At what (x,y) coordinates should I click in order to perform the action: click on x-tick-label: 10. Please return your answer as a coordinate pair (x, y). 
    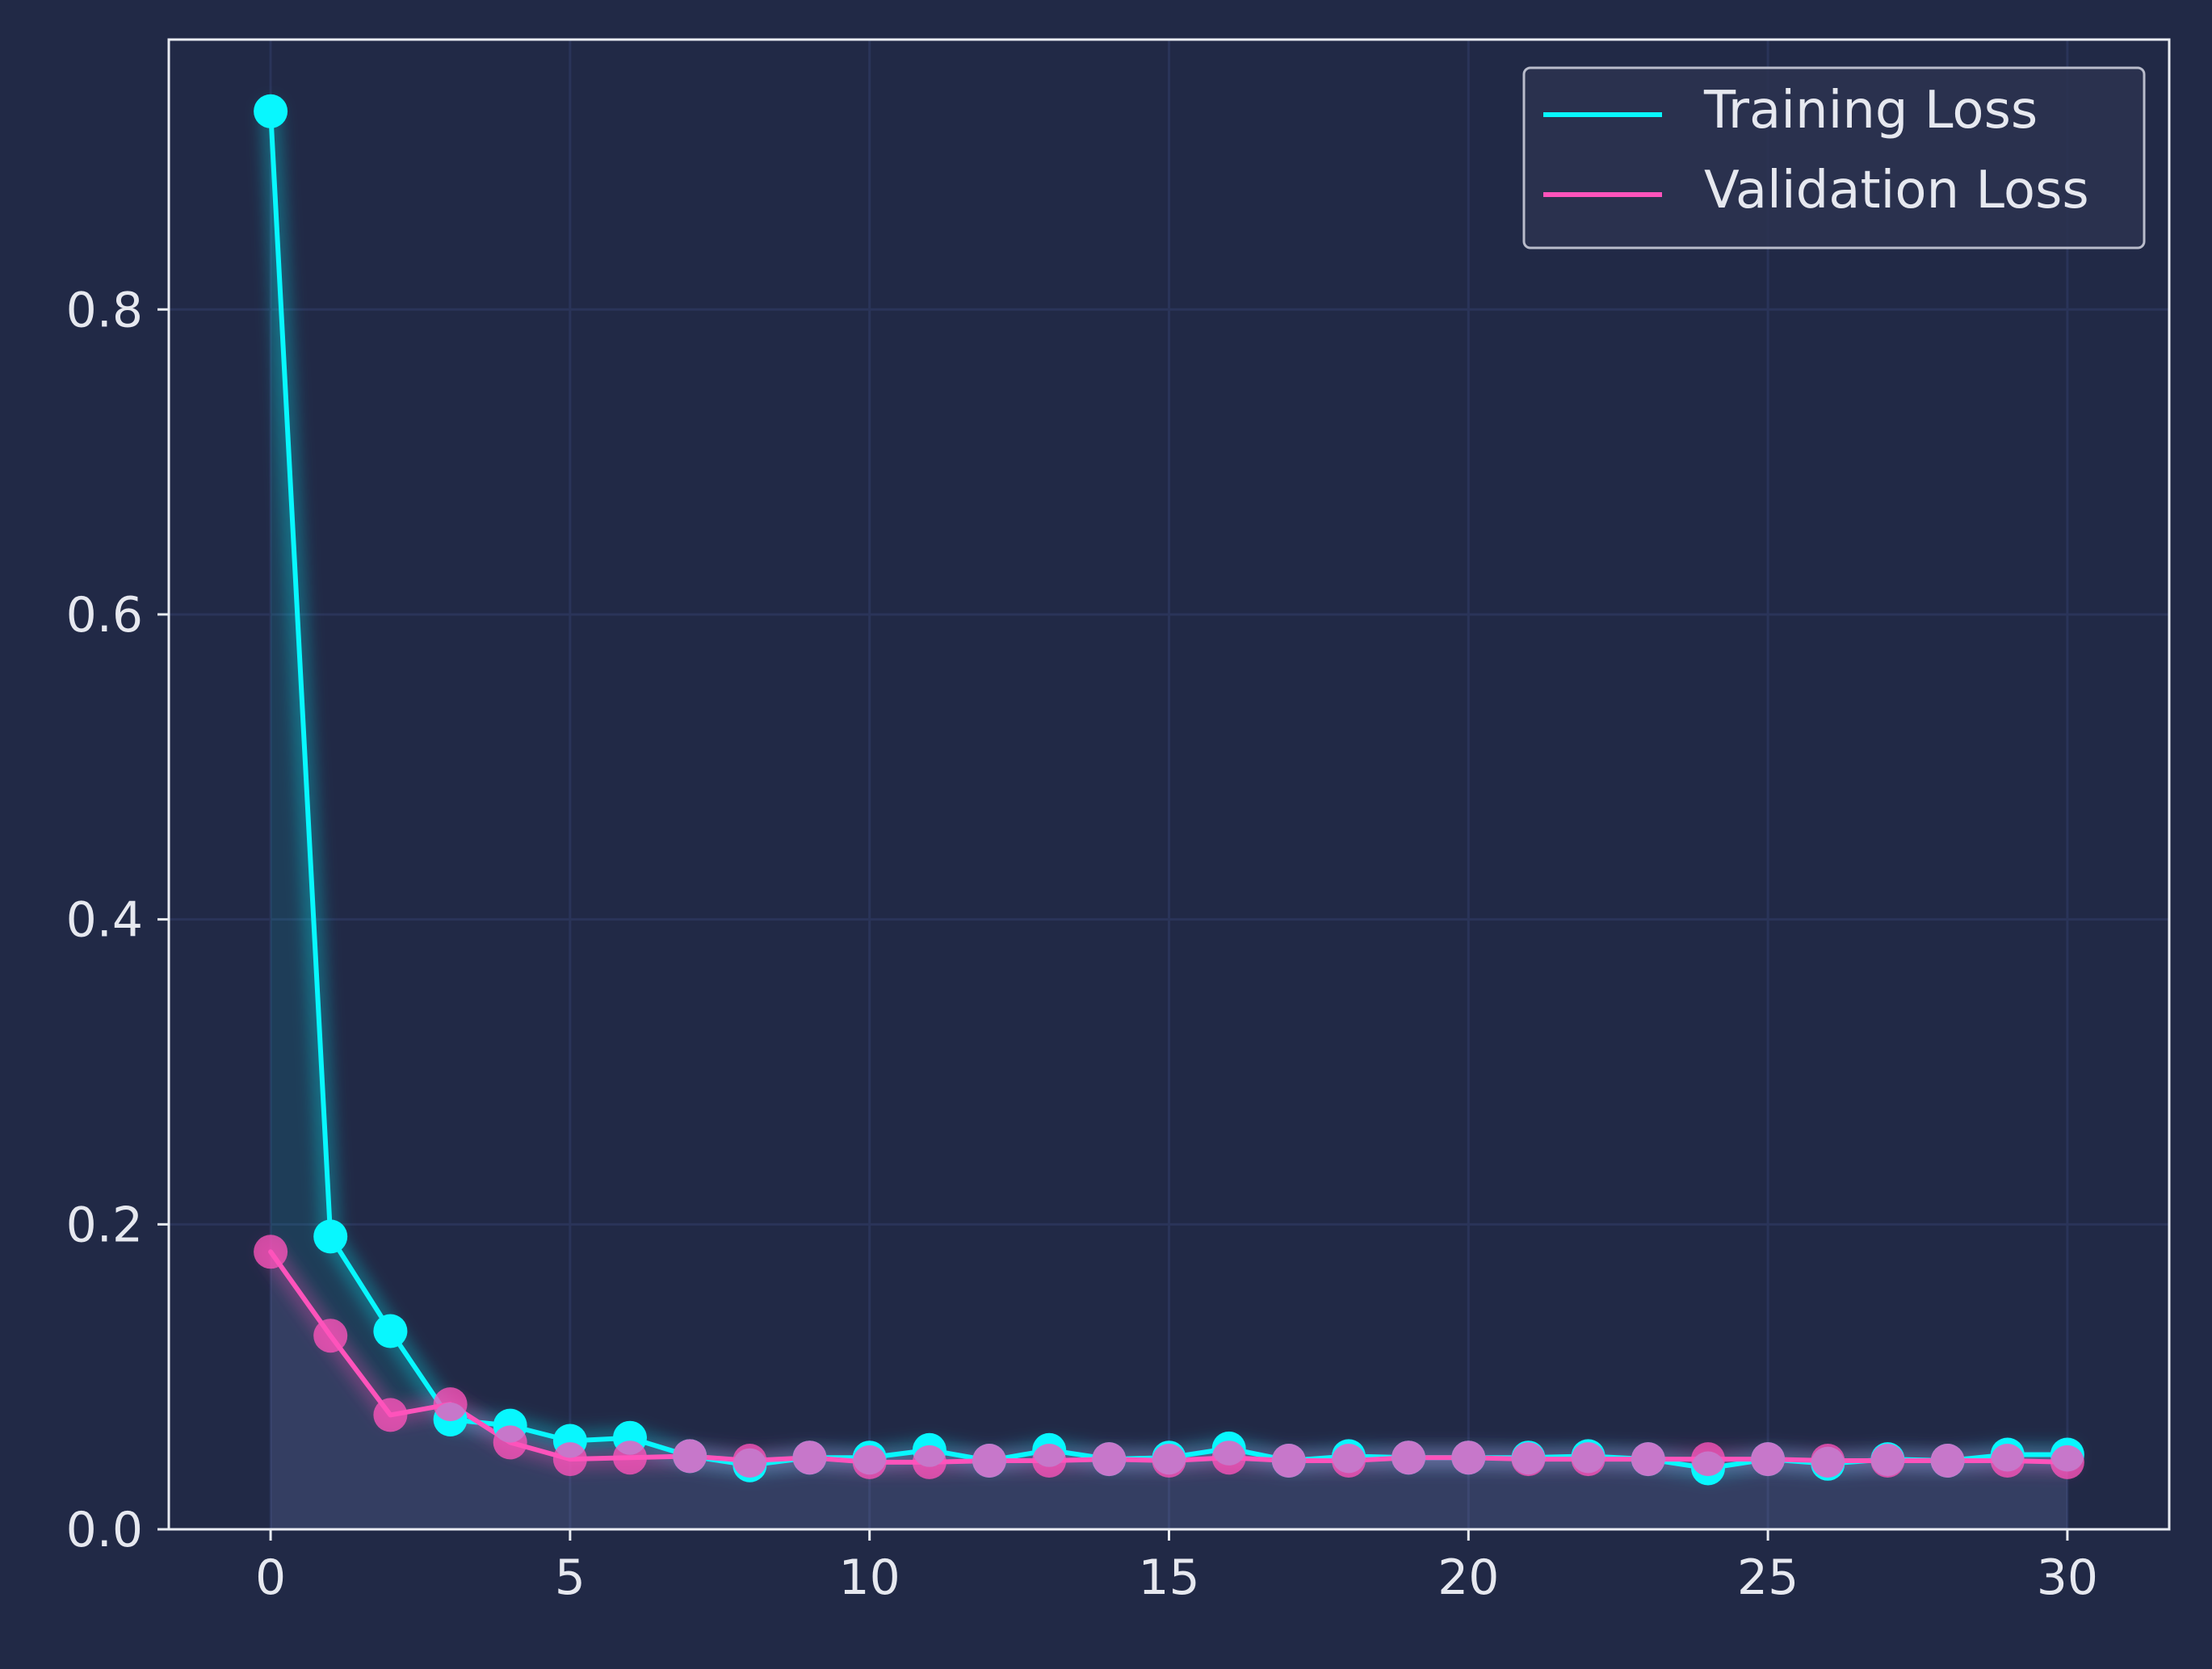
    Looking at the image, I should click on (869, 1577).